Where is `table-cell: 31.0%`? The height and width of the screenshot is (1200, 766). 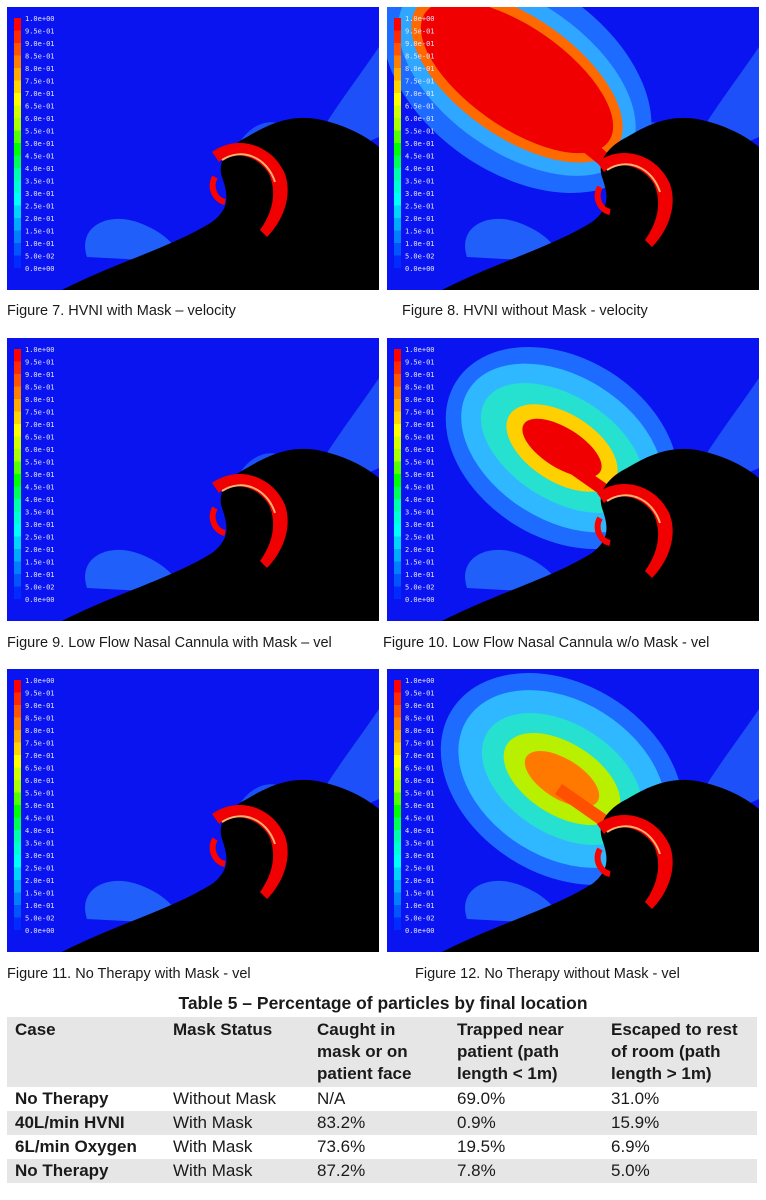
table-cell: 31.0% is located at coordinates (635, 1098).